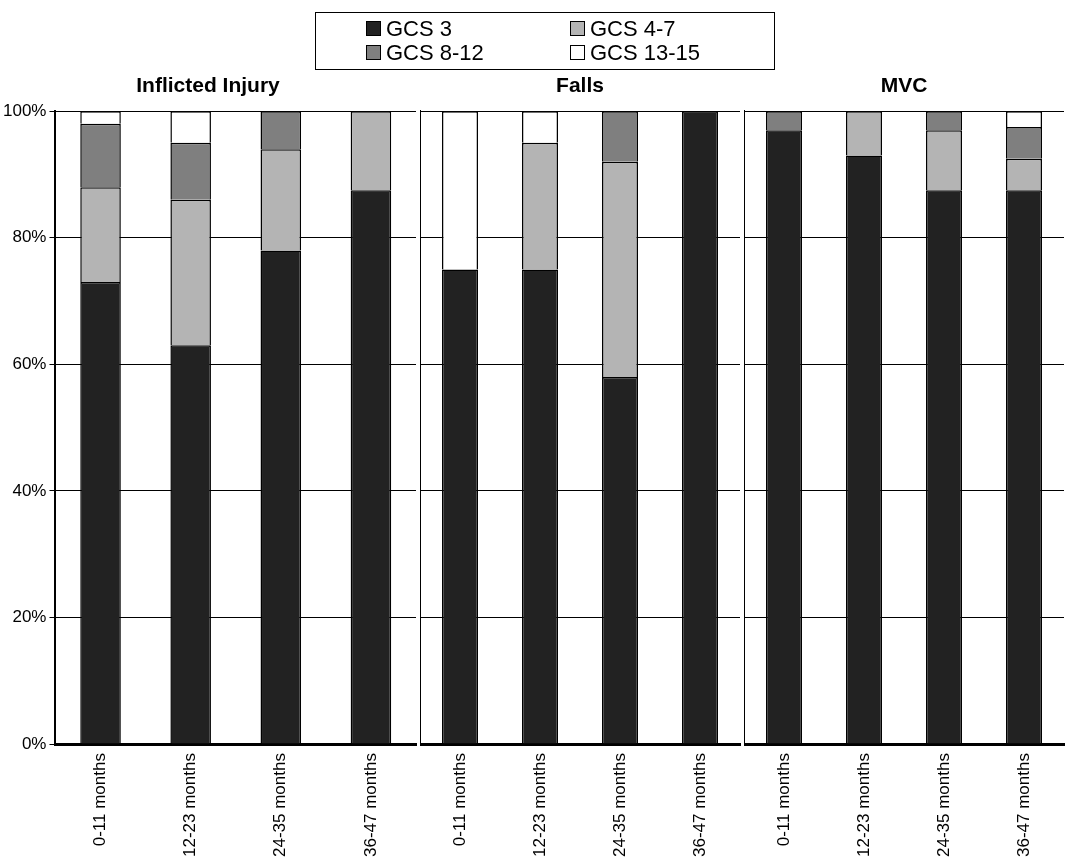 This screenshot has width=1068, height=863. I want to click on legend-label: GCS 4-7, so click(633, 28).